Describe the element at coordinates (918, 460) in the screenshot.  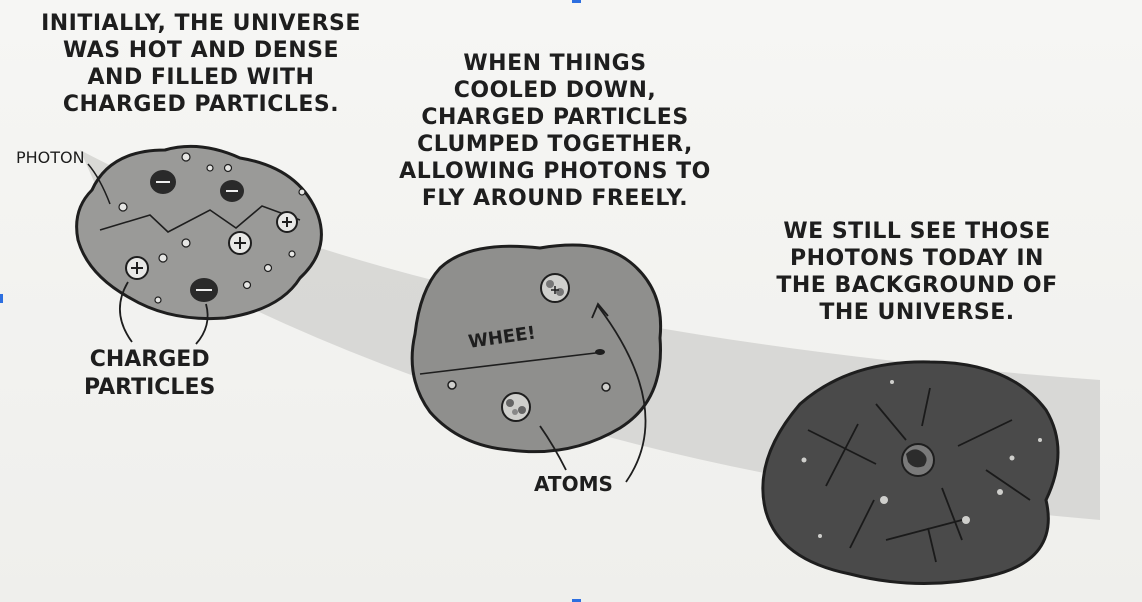
I see `earth-icon` at that location.